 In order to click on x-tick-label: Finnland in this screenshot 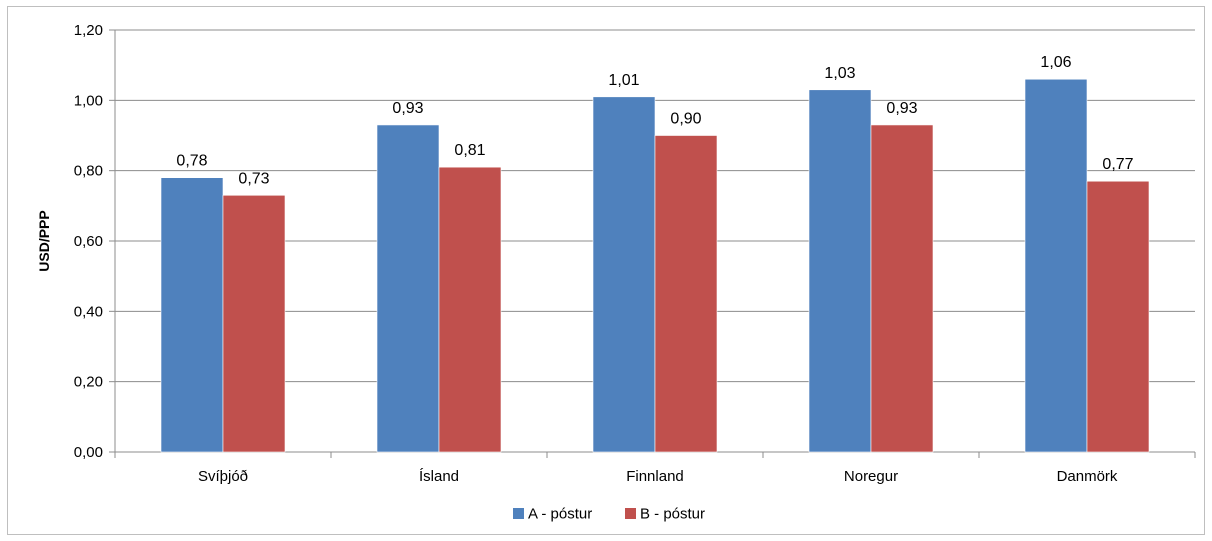, I will do `click(655, 476)`.